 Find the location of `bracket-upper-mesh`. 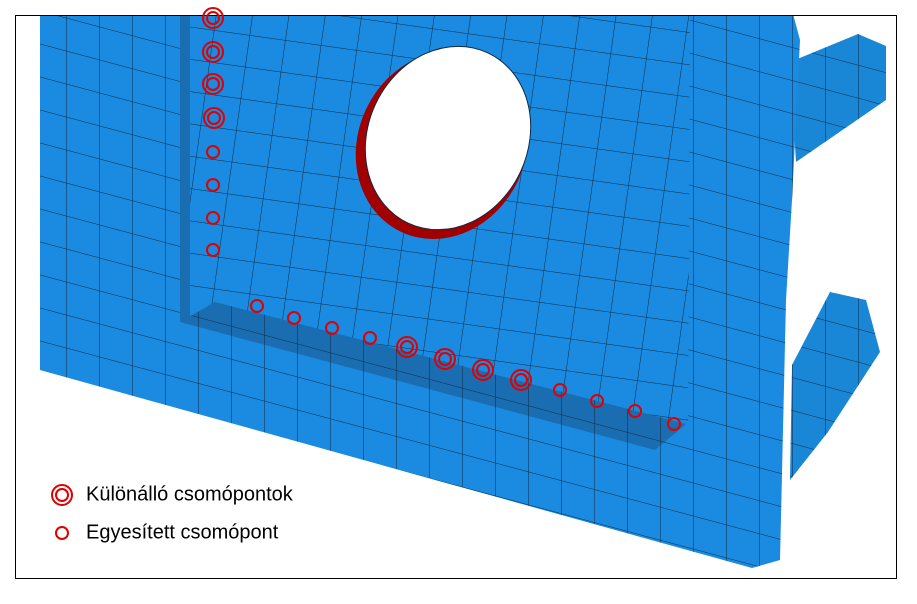

bracket-upper-mesh is located at coordinates (838, 98).